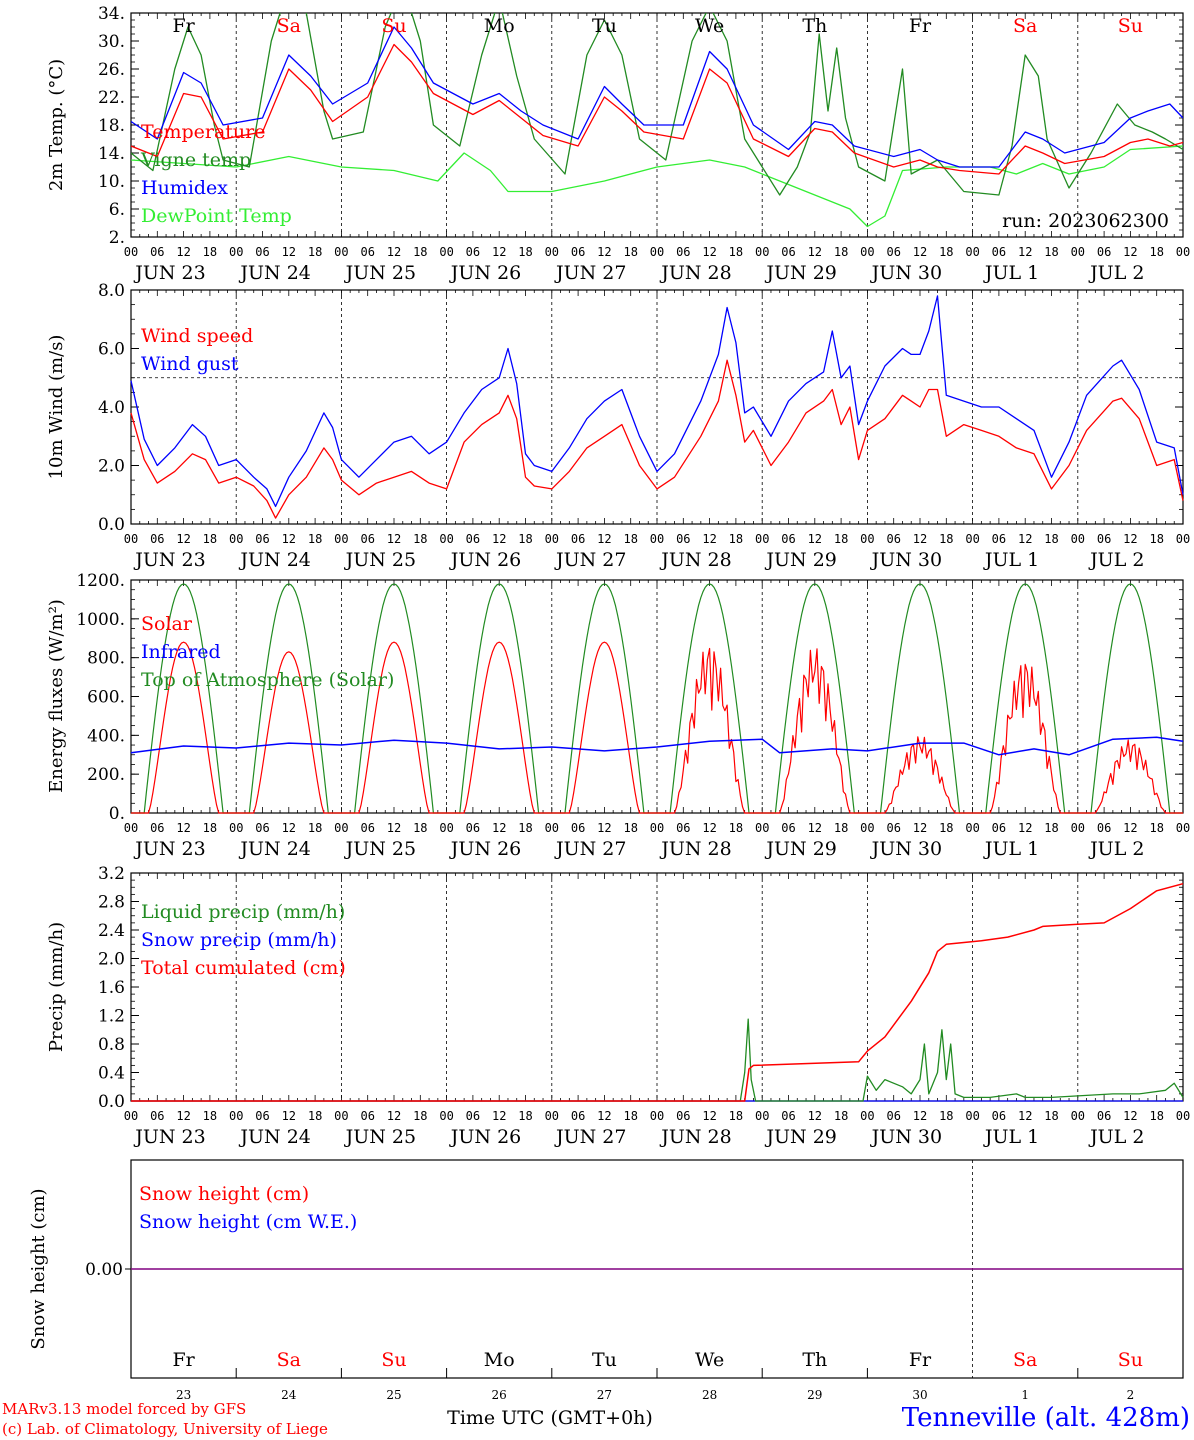 This screenshot has width=1194, height=1440. Describe the element at coordinates (800, 1137) in the screenshot. I see `date-label: JUN 29` at that location.